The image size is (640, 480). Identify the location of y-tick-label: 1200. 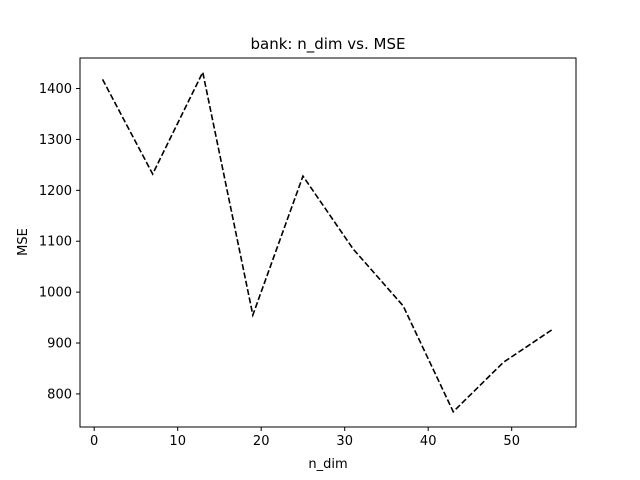
(55, 191).